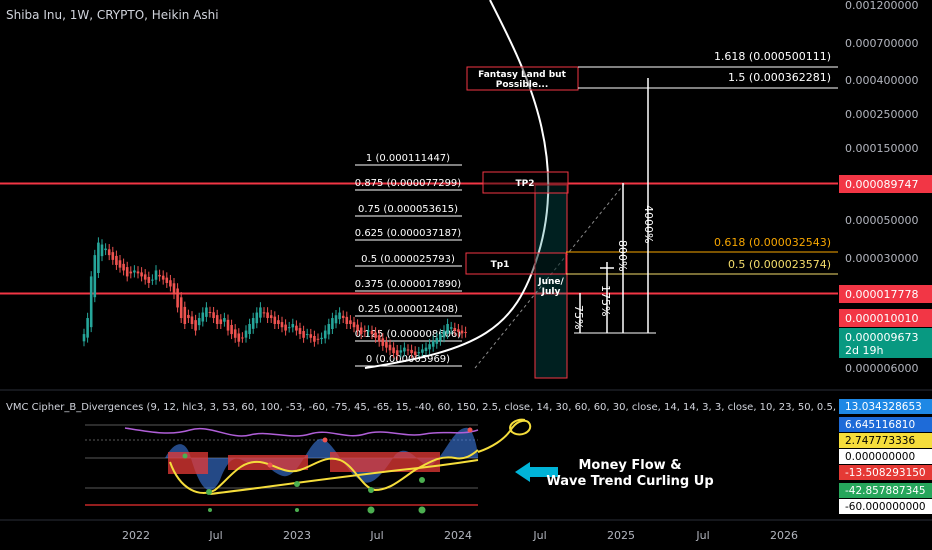 The width and height of the screenshot is (932, 550). I want to click on candles, so click(274, 299).